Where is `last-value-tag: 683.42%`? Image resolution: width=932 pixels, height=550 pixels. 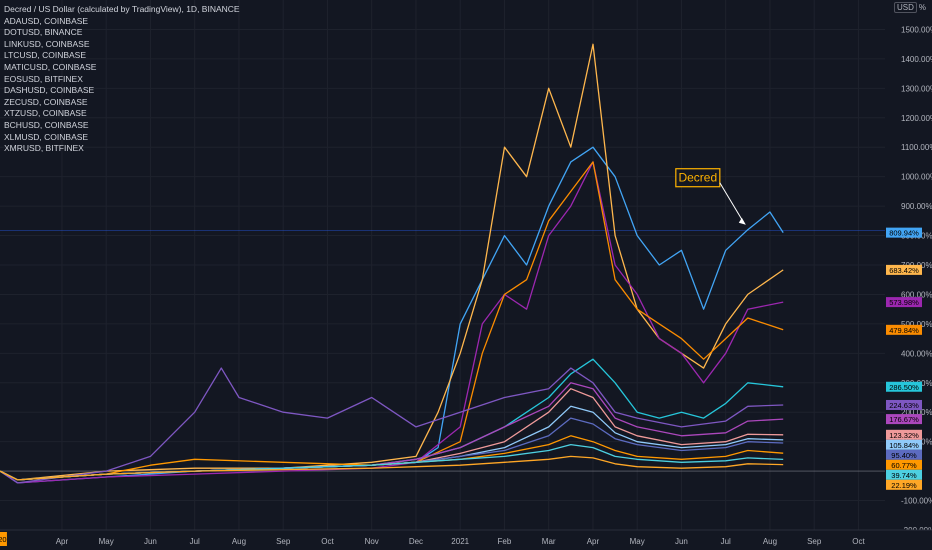
last-value-tag: 683.42% is located at coordinates (904, 269).